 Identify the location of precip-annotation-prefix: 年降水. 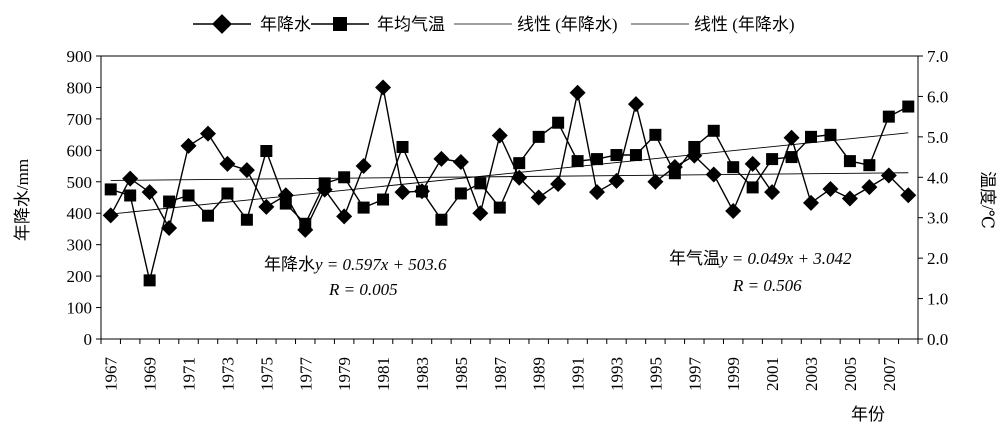
(289, 264).